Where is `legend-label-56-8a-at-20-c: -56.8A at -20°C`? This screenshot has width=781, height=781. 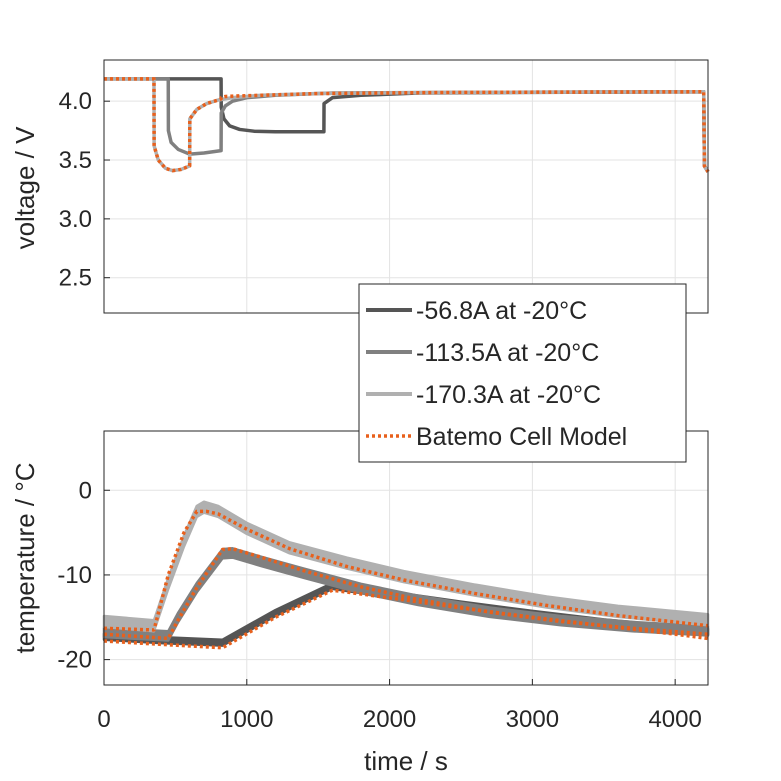 legend-label-56-8a-at-20-c: -56.8A at -20°C is located at coordinates (501, 311).